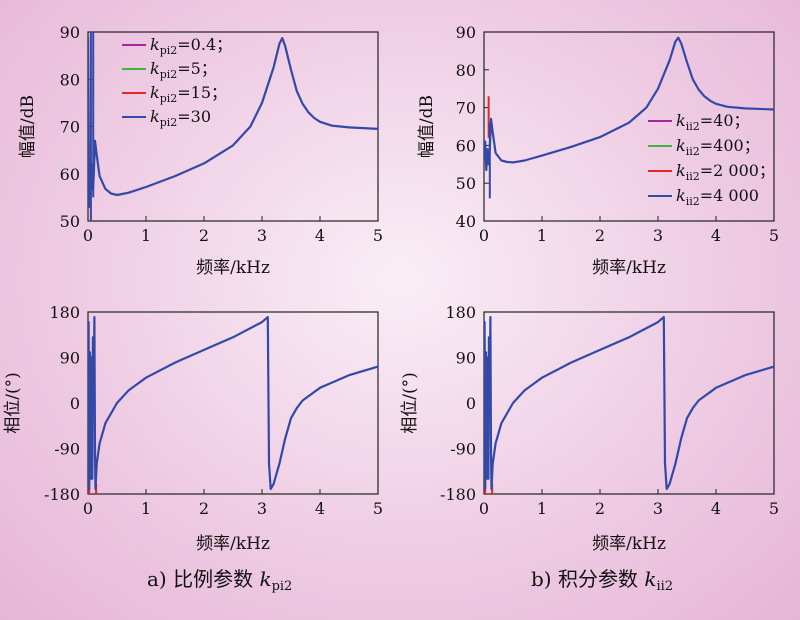 This screenshot has width=800, height=620. What do you see at coordinates (219, 580) in the screenshot?
I see `caption-a: a) 比例参数 kpi2` at bounding box center [219, 580].